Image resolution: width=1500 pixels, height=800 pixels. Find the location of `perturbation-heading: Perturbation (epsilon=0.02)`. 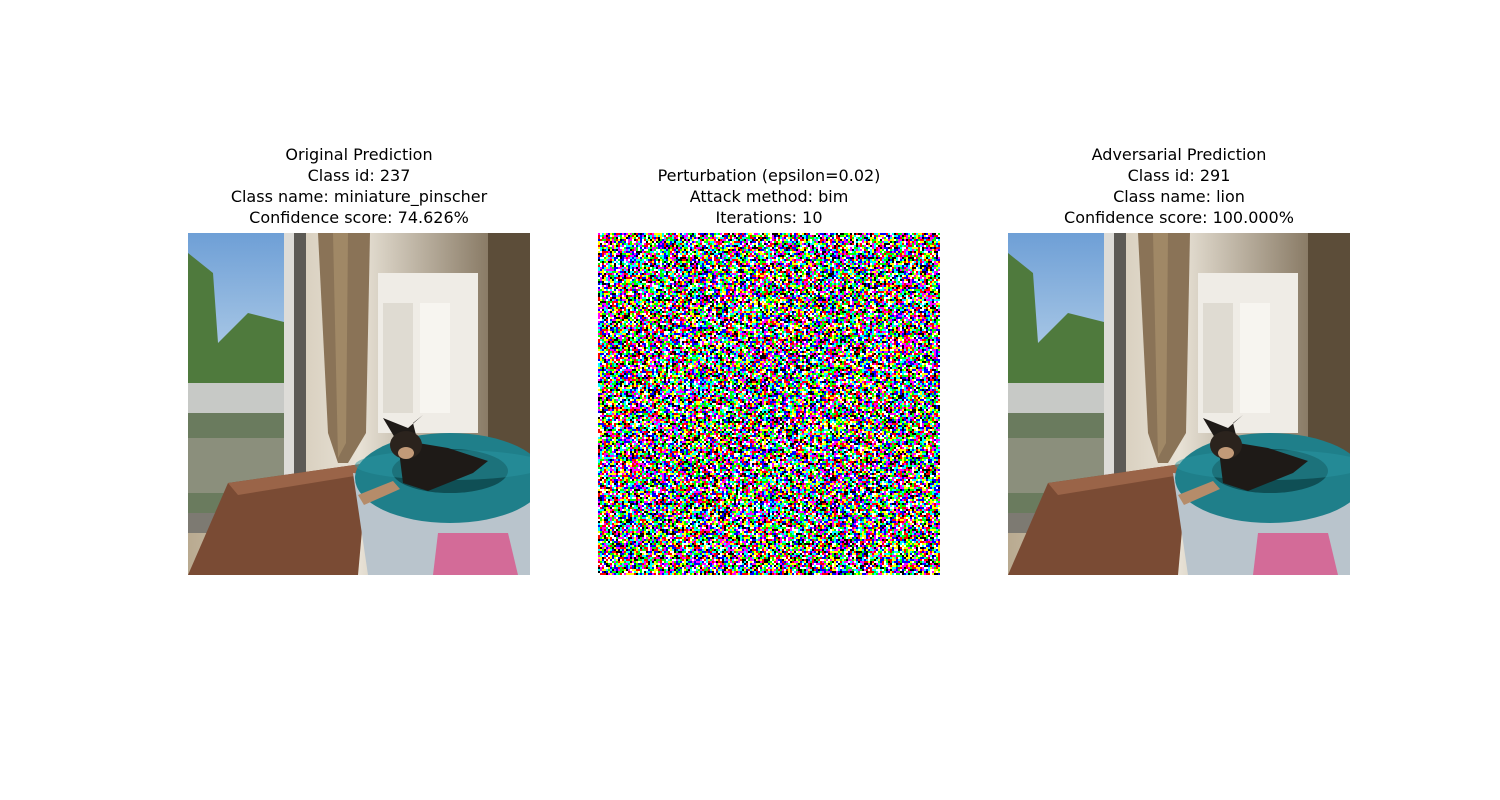

perturbation-heading: Perturbation (epsilon=0.02) is located at coordinates (769, 175).